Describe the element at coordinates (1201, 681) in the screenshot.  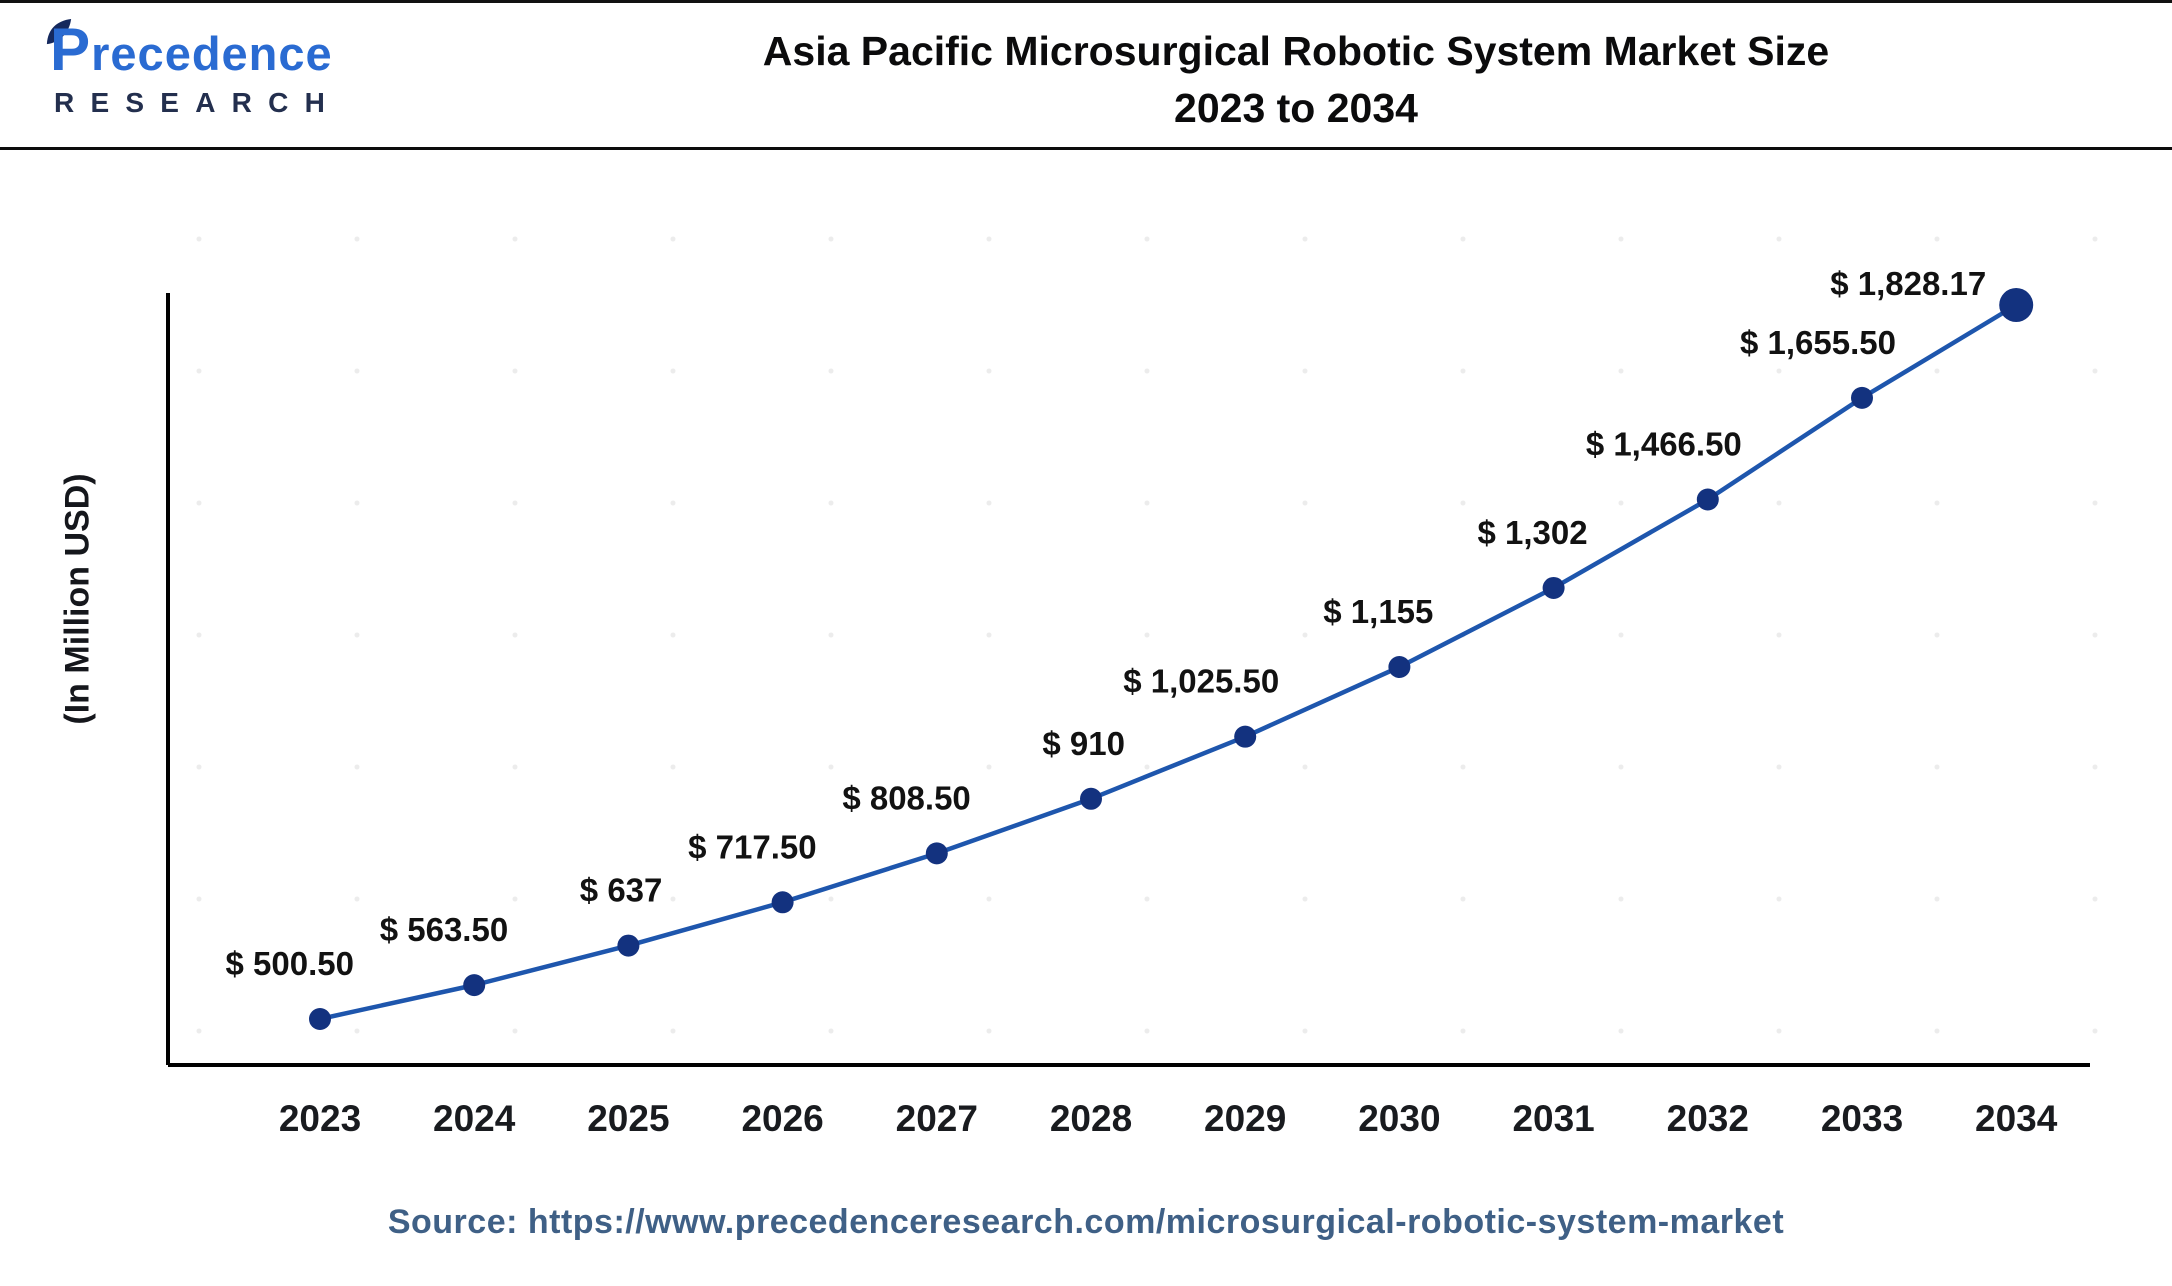
I see `data-point-label: $ 1,025.50` at that location.